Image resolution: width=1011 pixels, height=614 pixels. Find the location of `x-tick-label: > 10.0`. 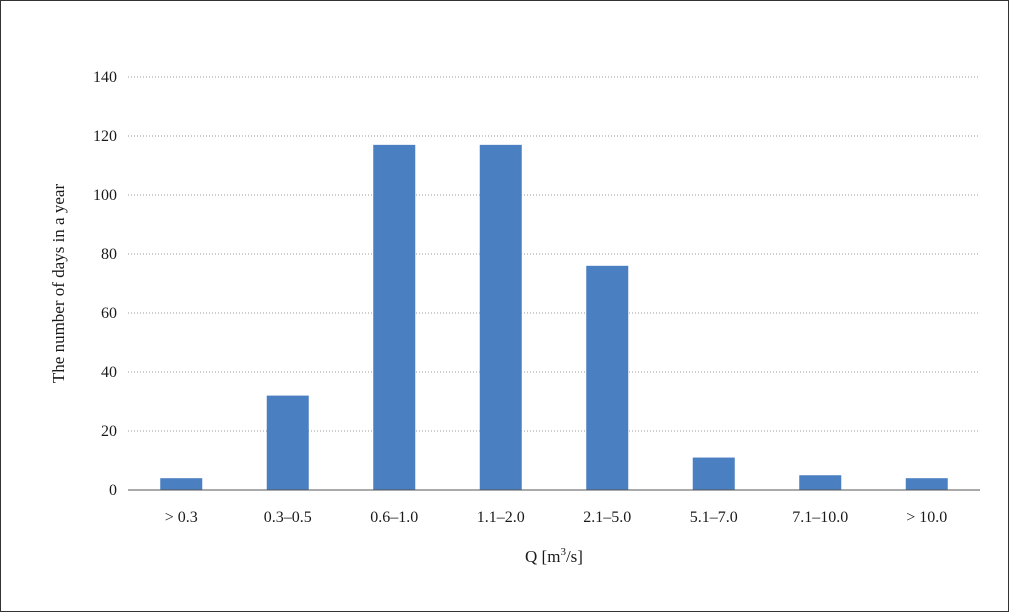

x-tick-label: > 10.0 is located at coordinates (926, 517).